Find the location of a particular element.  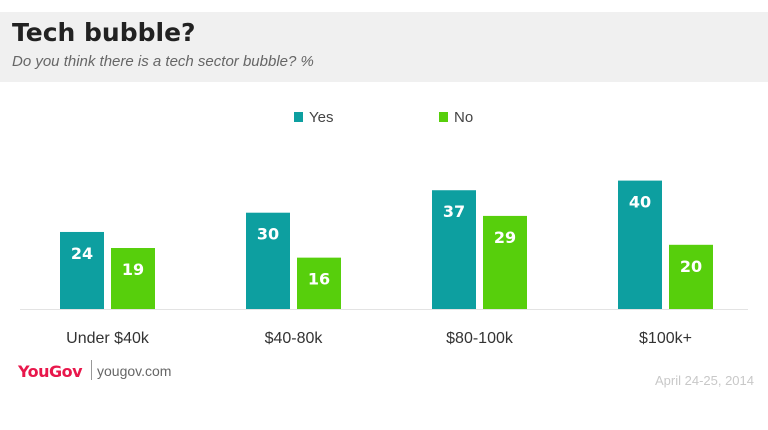

data-label-yes: 37 is located at coordinates (454, 211).